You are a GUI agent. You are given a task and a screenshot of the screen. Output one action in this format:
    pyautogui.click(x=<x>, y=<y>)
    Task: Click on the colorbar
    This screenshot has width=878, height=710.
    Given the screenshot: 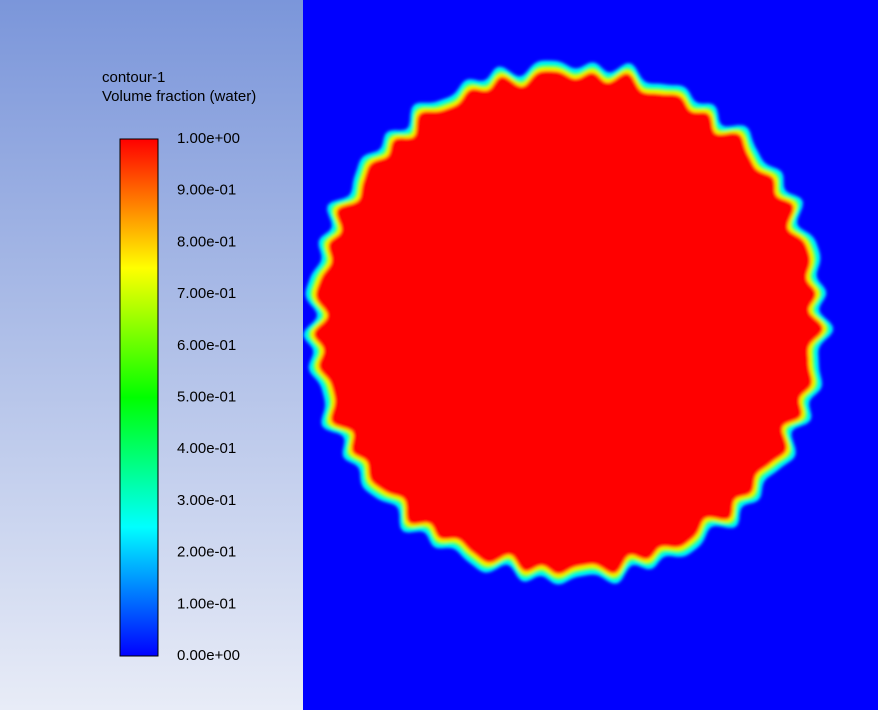 What is the action you would take?
    pyautogui.click(x=139, y=397)
    